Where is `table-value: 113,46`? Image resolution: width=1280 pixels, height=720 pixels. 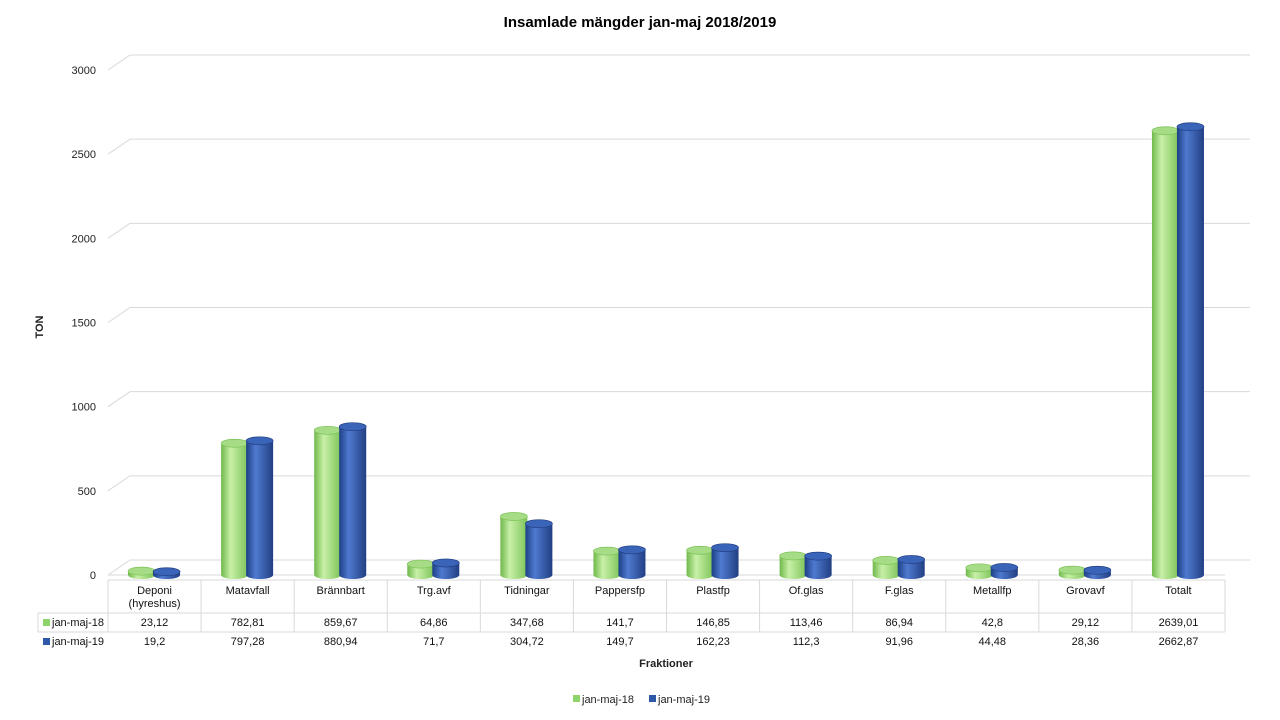
table-value: 113,46 is located at coordinates (806, 623).